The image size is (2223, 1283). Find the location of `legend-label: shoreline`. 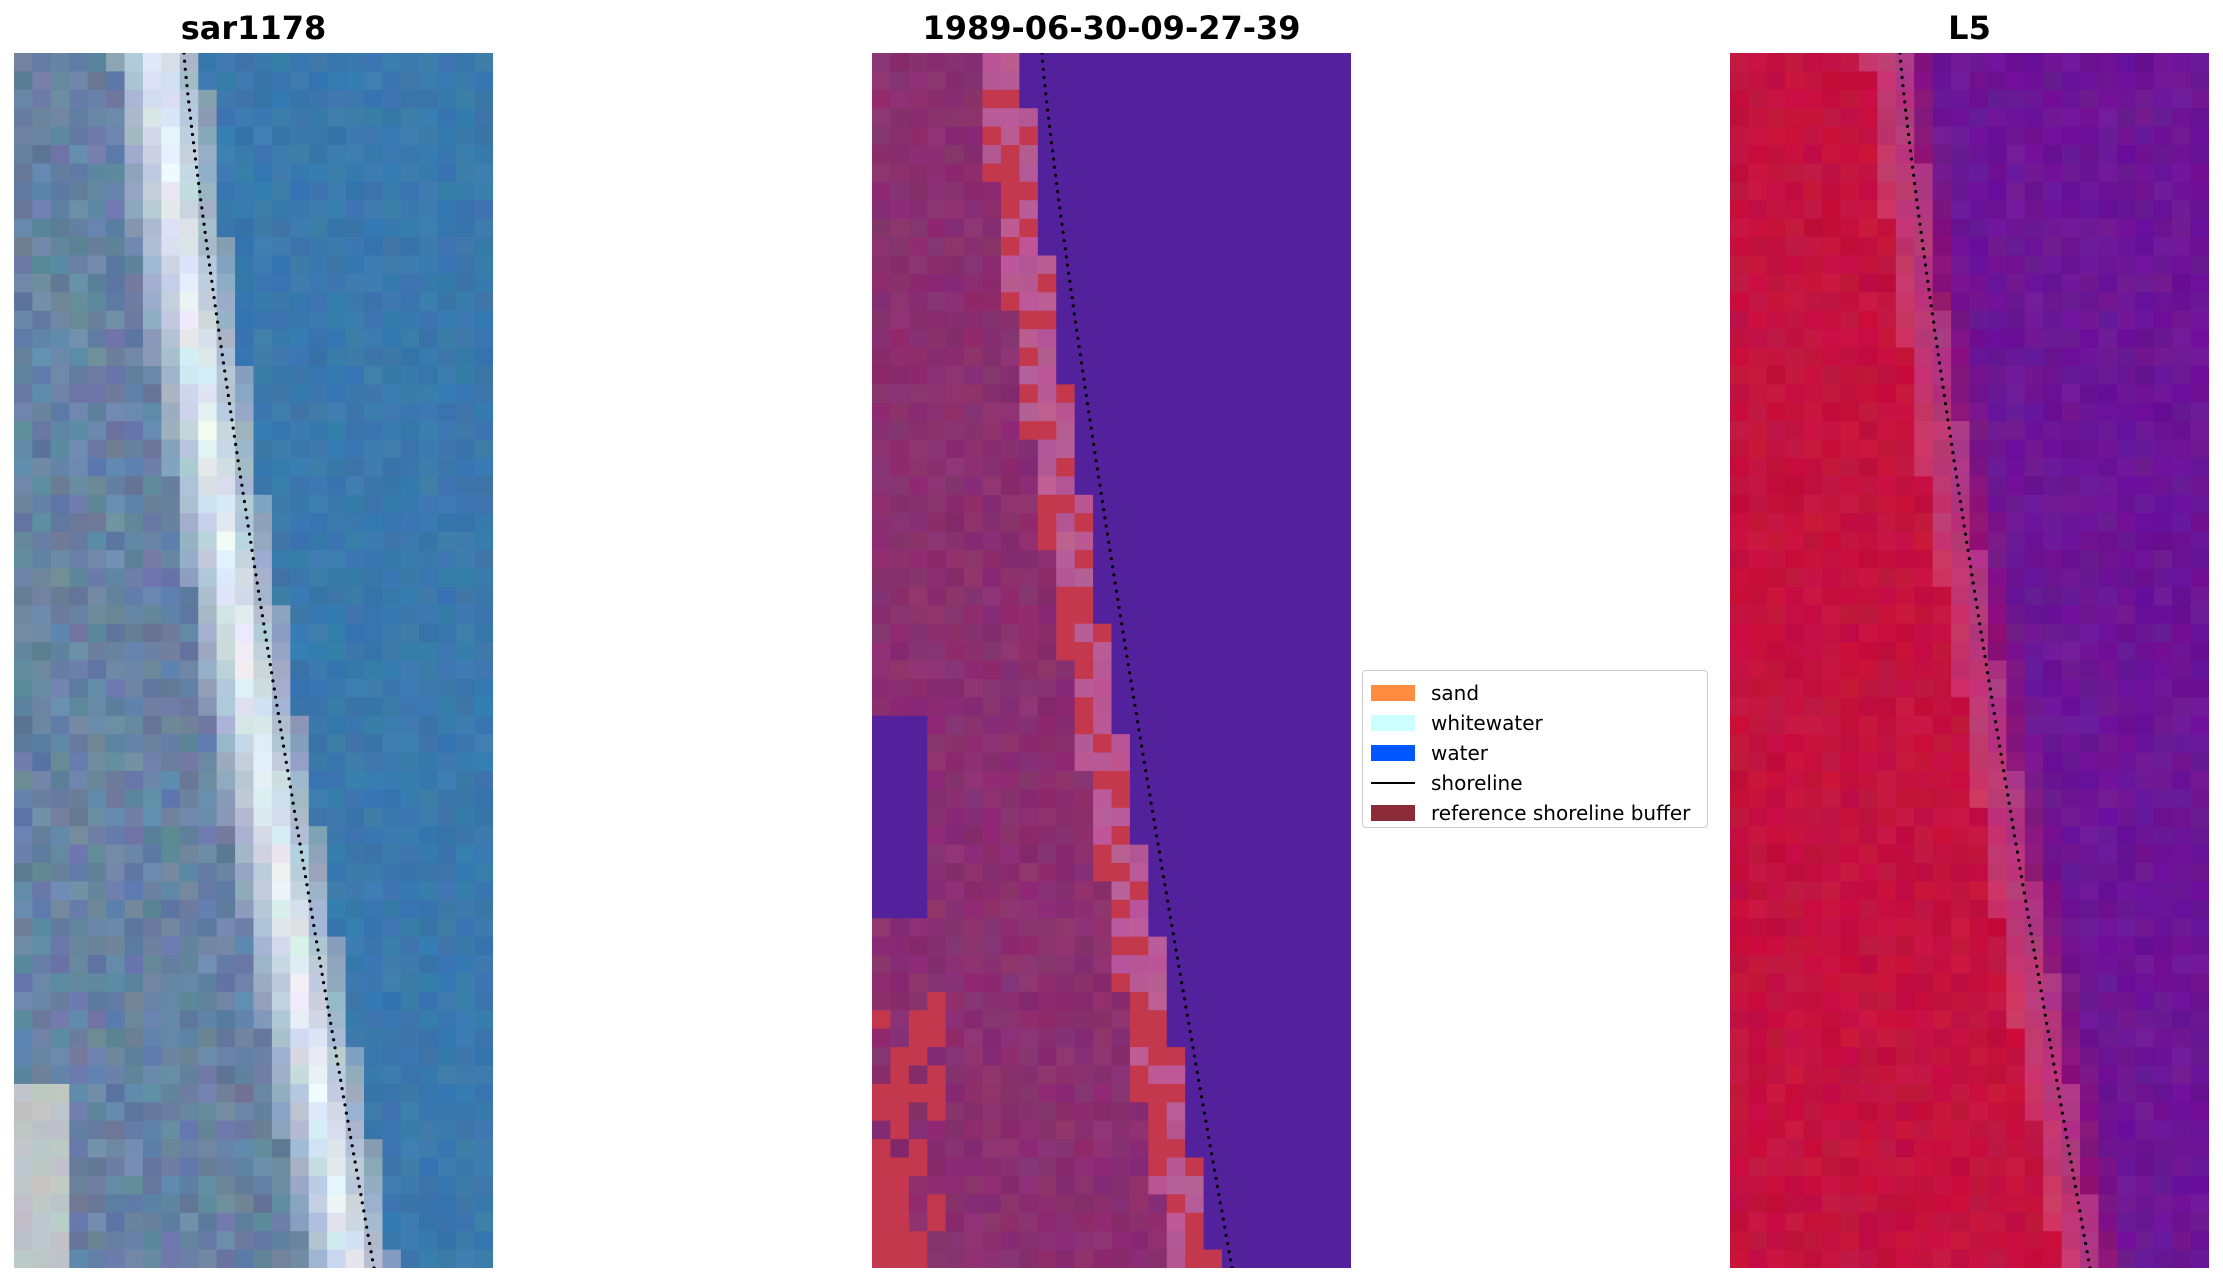

legend-label: shoreline is located at coordinates (1477, 783).